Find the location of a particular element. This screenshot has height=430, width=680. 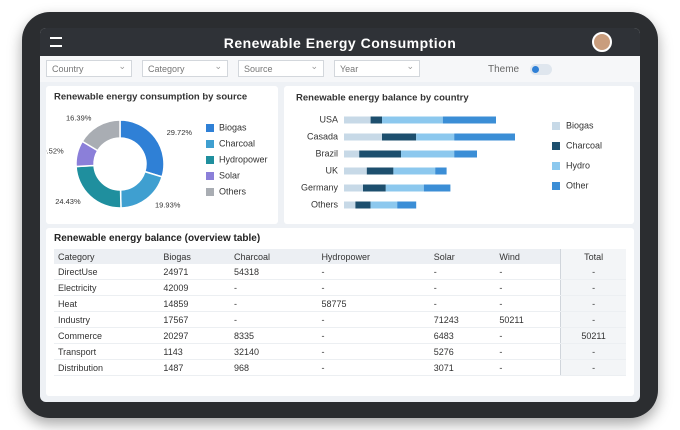

legend-label: Hydropower is located at coordinates (243, 159).